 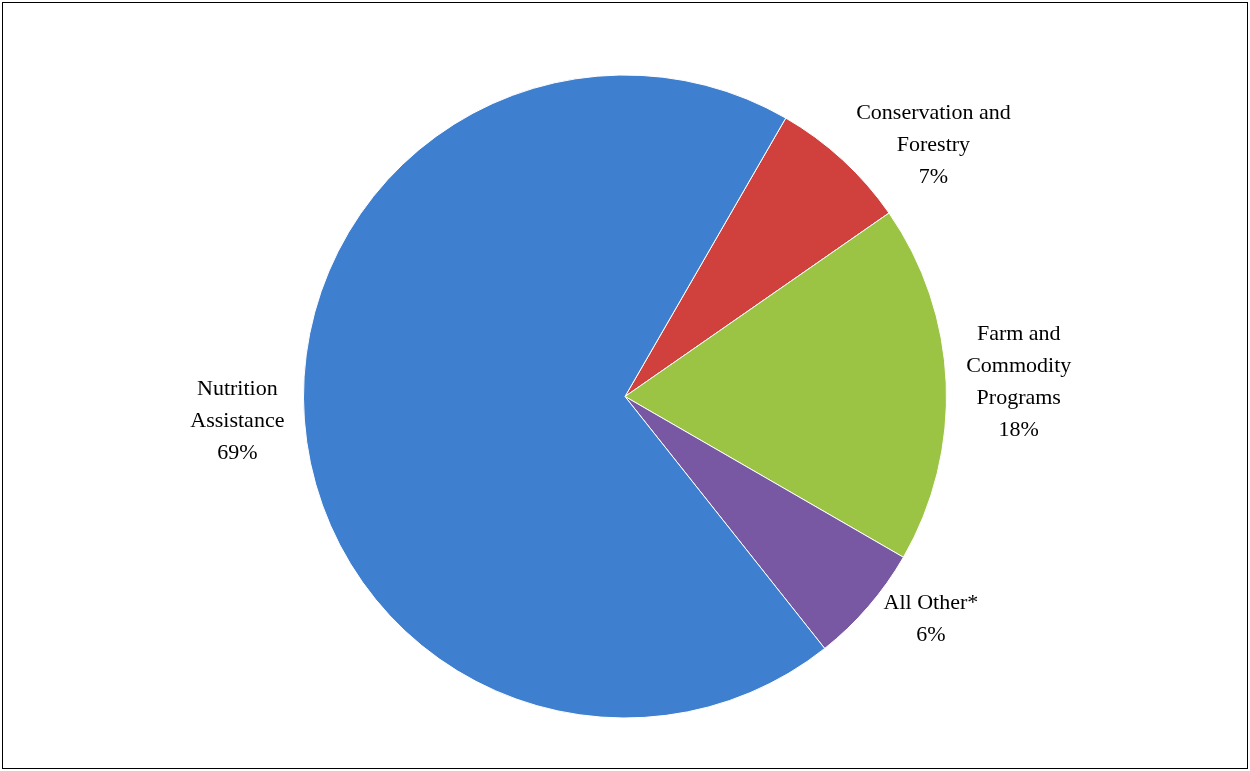 I want to click on slice-label: Conservation and Forestry, so click(x=933, y=127).